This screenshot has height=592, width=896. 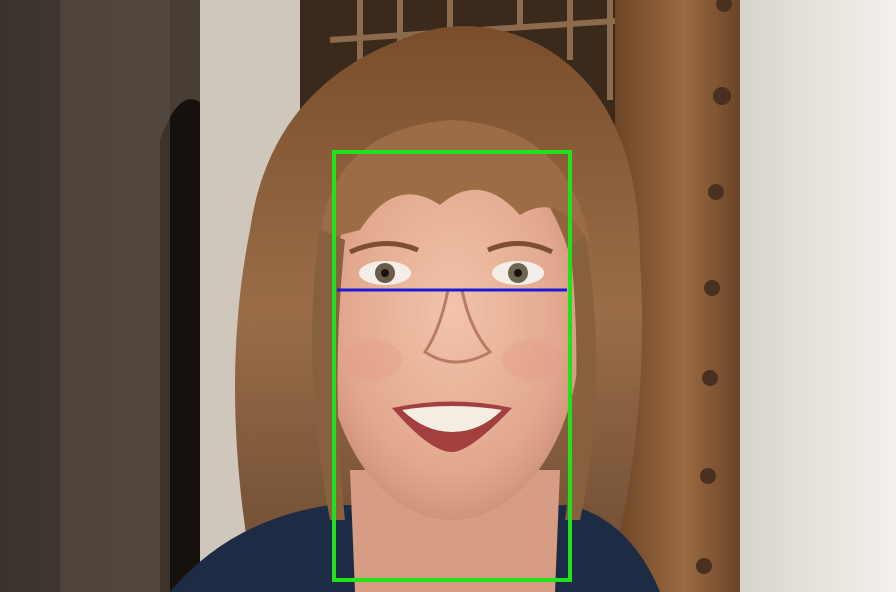 What do you see at coordinates (372, 360) in the screenshot?
I see `left-cheek` at bounding box center [372, 360].